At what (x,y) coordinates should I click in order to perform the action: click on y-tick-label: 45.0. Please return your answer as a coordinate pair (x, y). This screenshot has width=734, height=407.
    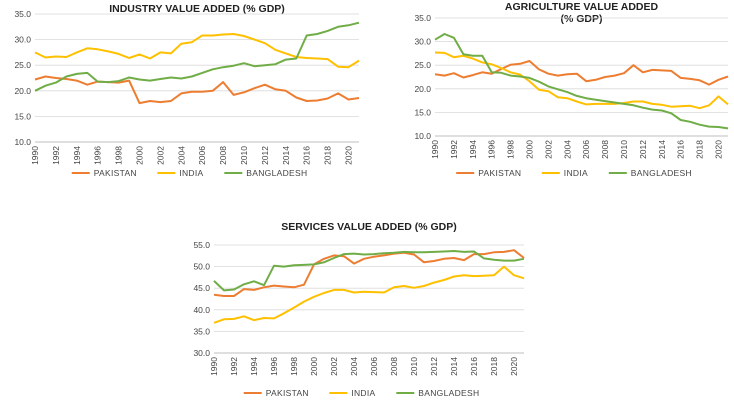
    Looking at the image, I should click on (201, 288).